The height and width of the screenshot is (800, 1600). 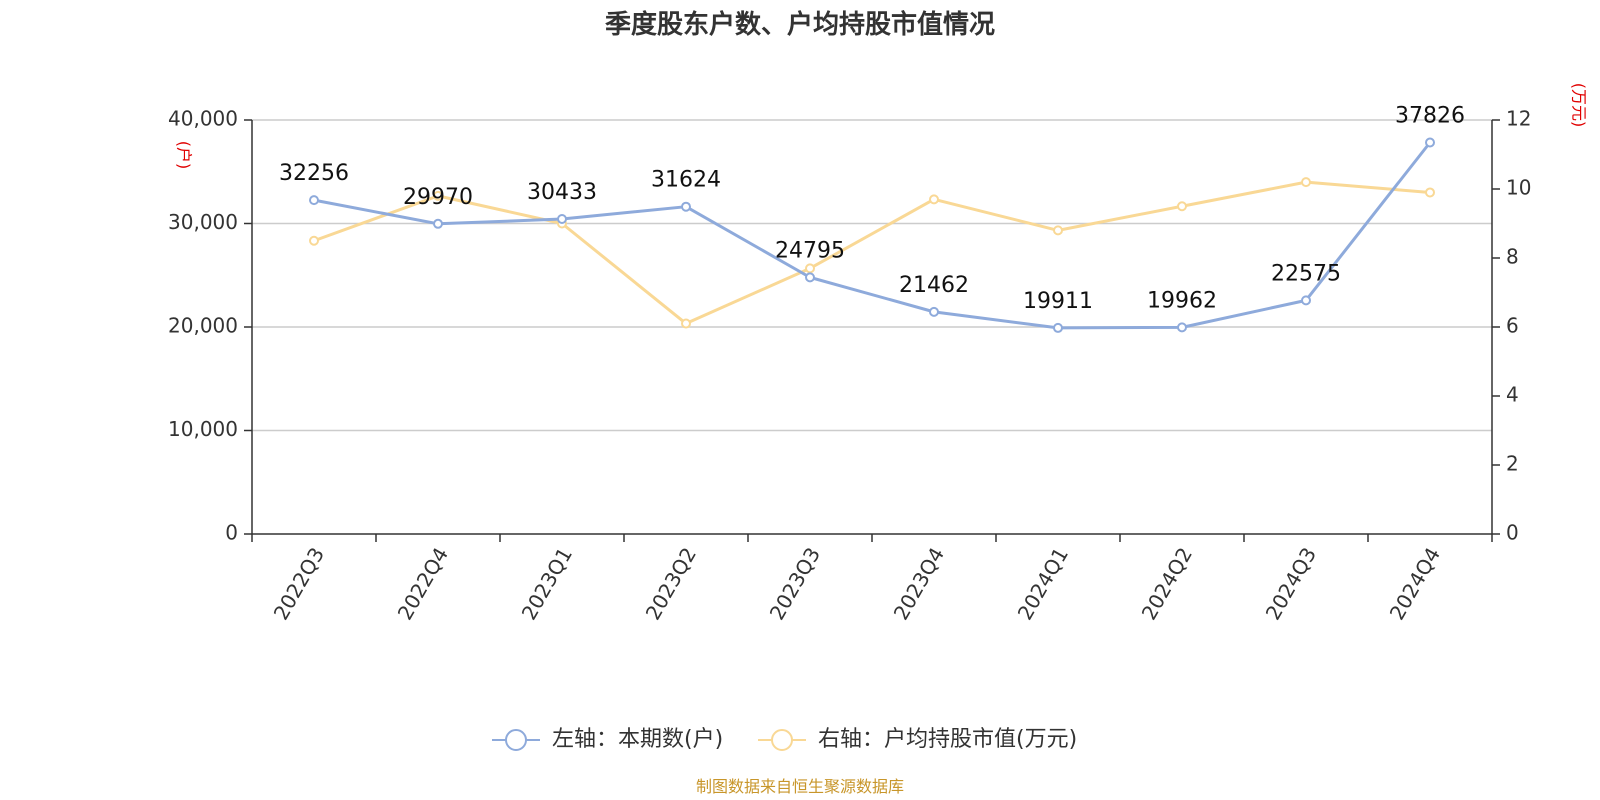 What do you see at coordinates (231, 533) in the screenshot?
I see `left-axis-tick-label: 0` at bounding box center [231, 533].